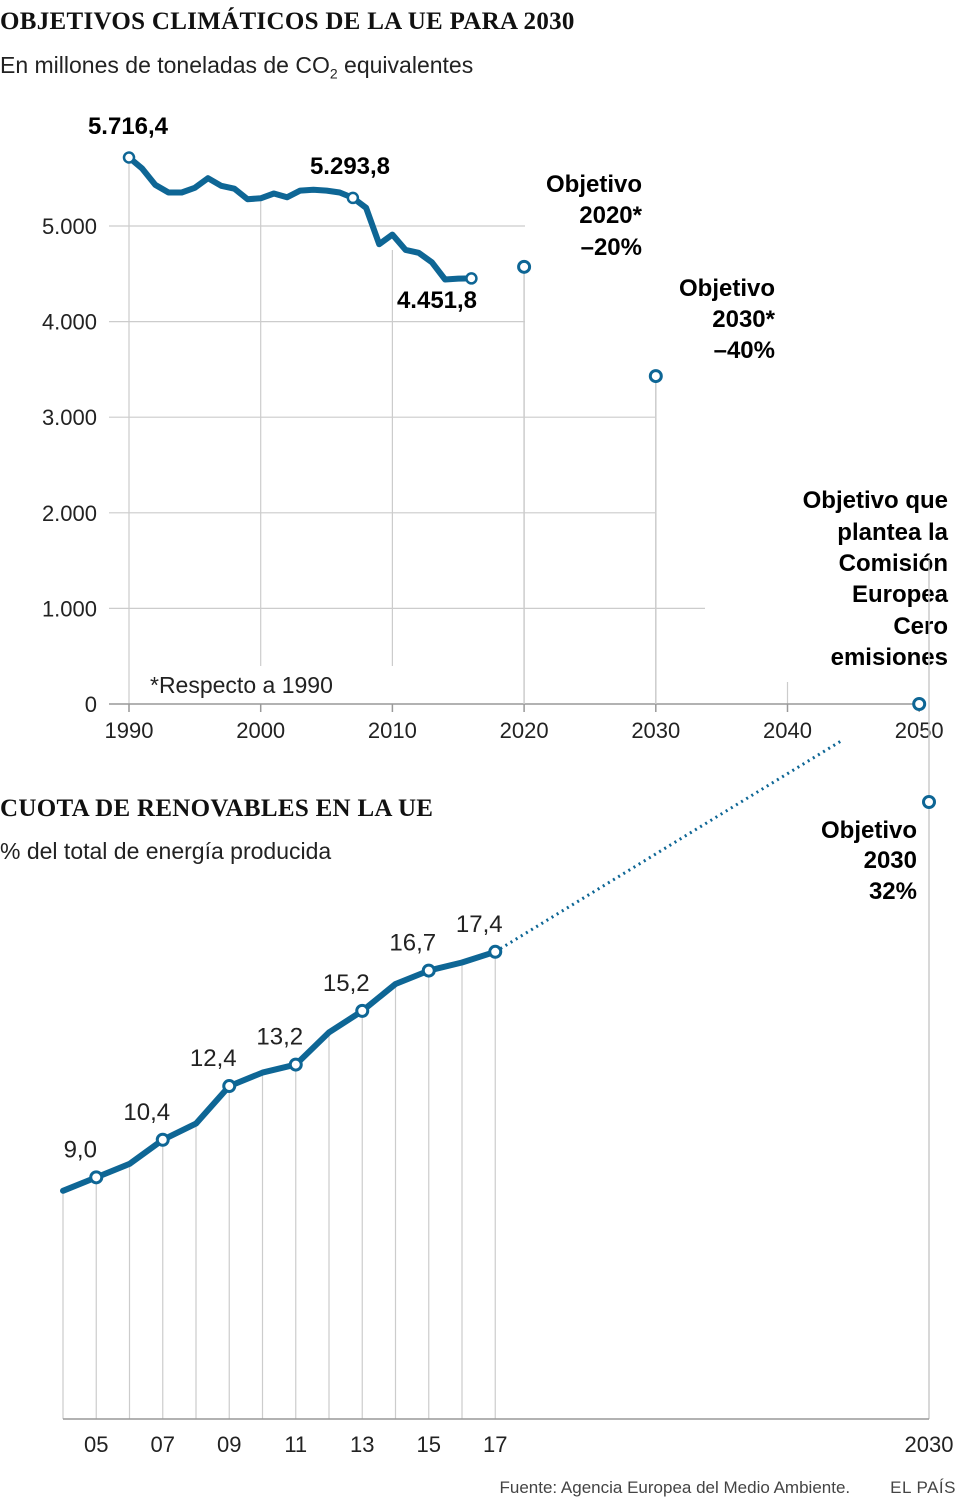  What do you see at coordinates (727, 288) in the screenshot?
I see `target-2030-line1: Objetivo` at bounding box center [727, 288].